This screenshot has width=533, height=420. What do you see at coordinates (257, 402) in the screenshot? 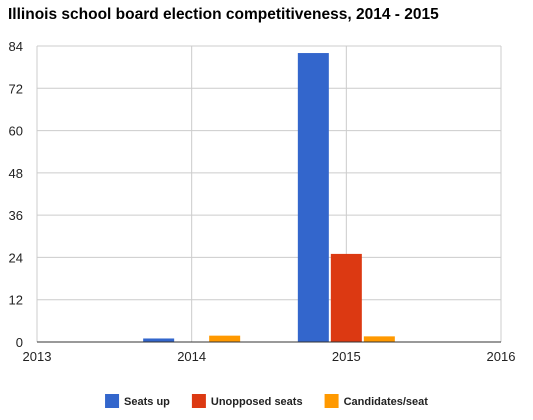
I see `legend-label-unopposed-seats: Unopposed seats` at bounding box center [257, 402].